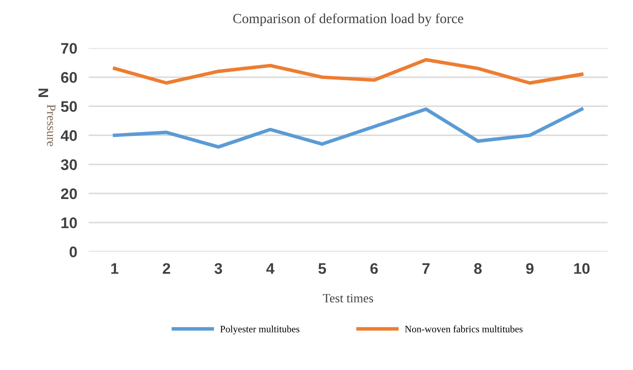 Image resolution: width=633 pixels, height=370 pixels. I want to click on y-tick-label: 10, so click(69, 222).